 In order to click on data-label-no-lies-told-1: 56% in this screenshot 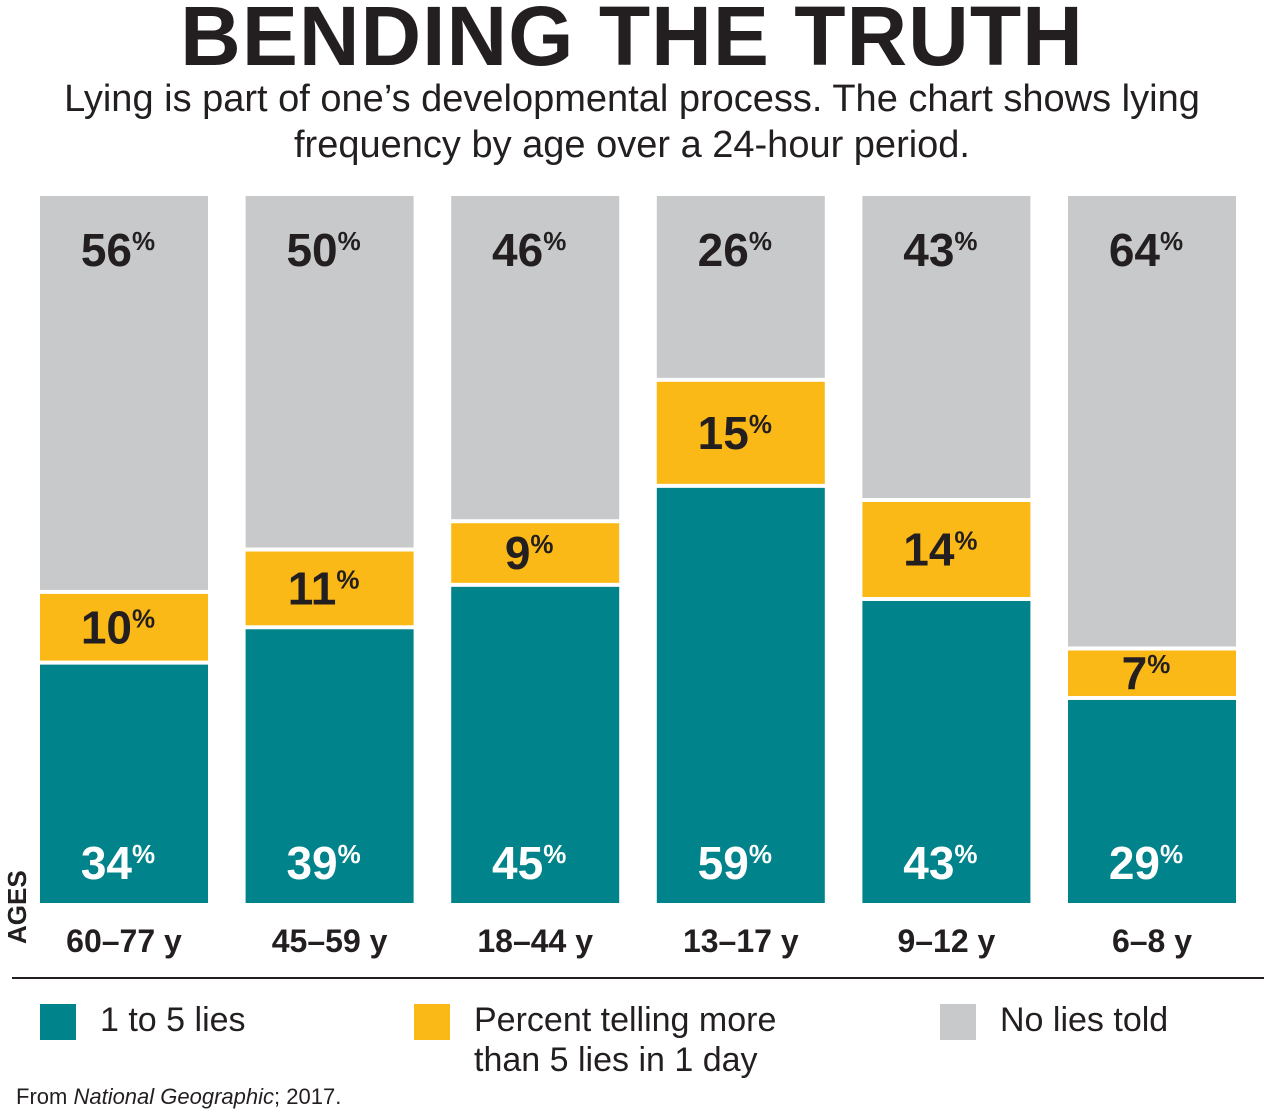, I will do `click(118, 250)`.